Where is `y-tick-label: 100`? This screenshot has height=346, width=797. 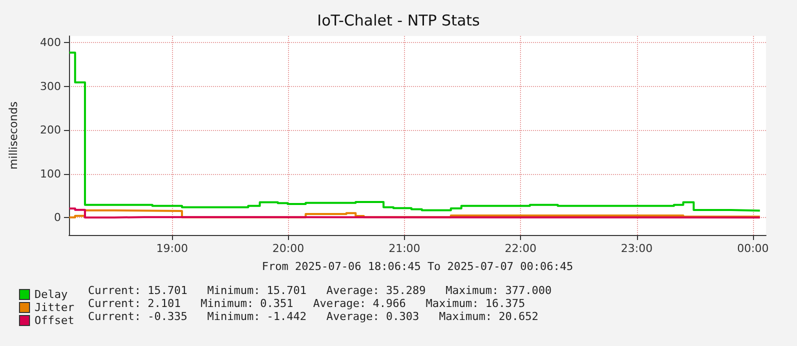 y-tick-label: 100 is located at coordinates (50, 173).